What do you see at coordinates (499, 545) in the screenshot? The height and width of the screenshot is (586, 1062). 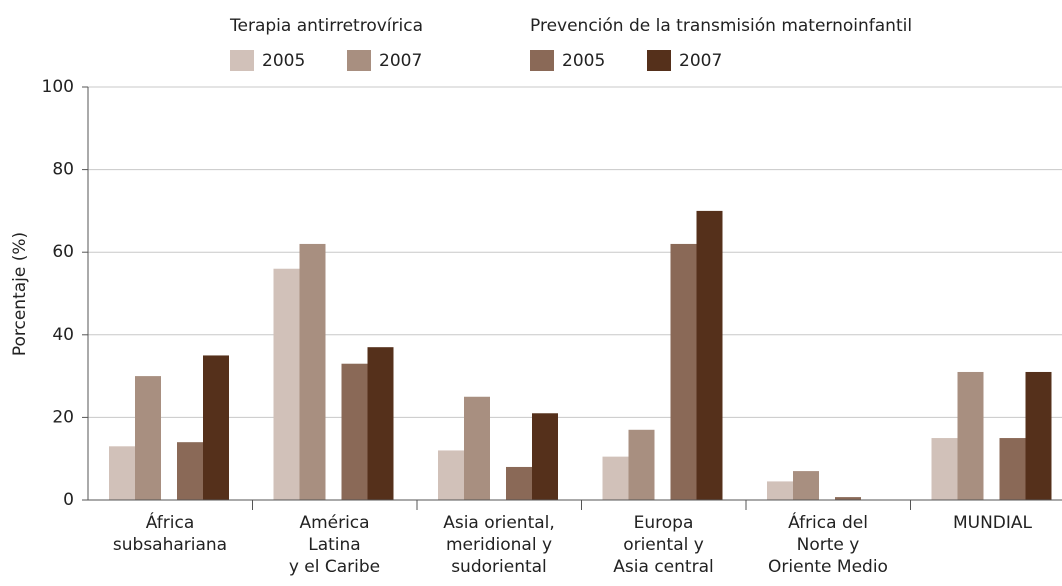 I see `x-tick-label: Asia oriental, meridional y sudoriental` at bounding box center [499, 545].